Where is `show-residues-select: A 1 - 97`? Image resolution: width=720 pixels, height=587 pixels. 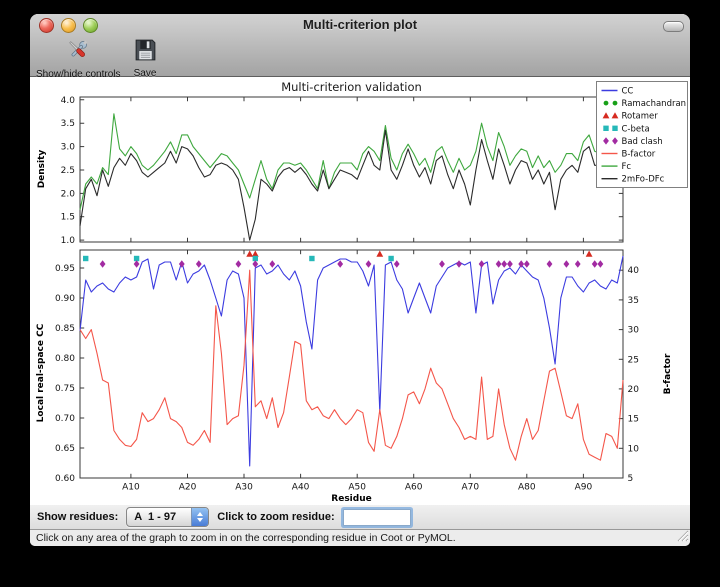 show-residues-select: A 1 - 97 is located at coordinates (168, 517).